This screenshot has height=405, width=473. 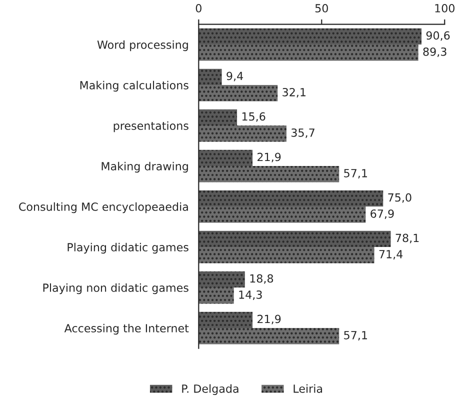 I want to click on y-tick-label: Playing didatic games, so click(x=128, y=248).